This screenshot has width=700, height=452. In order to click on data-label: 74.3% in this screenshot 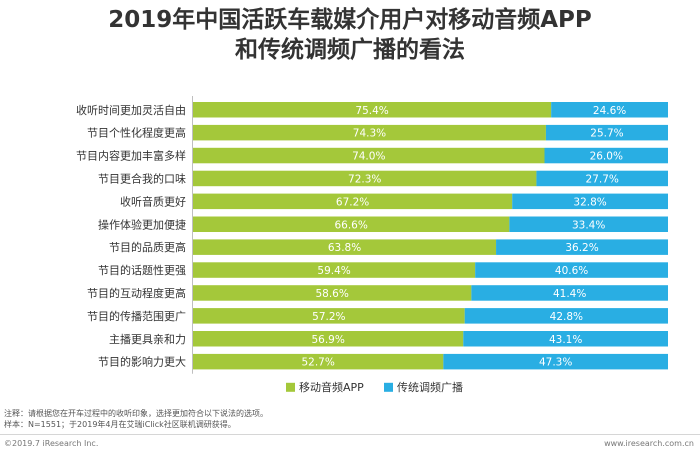, I will do `click(369, 134)`.